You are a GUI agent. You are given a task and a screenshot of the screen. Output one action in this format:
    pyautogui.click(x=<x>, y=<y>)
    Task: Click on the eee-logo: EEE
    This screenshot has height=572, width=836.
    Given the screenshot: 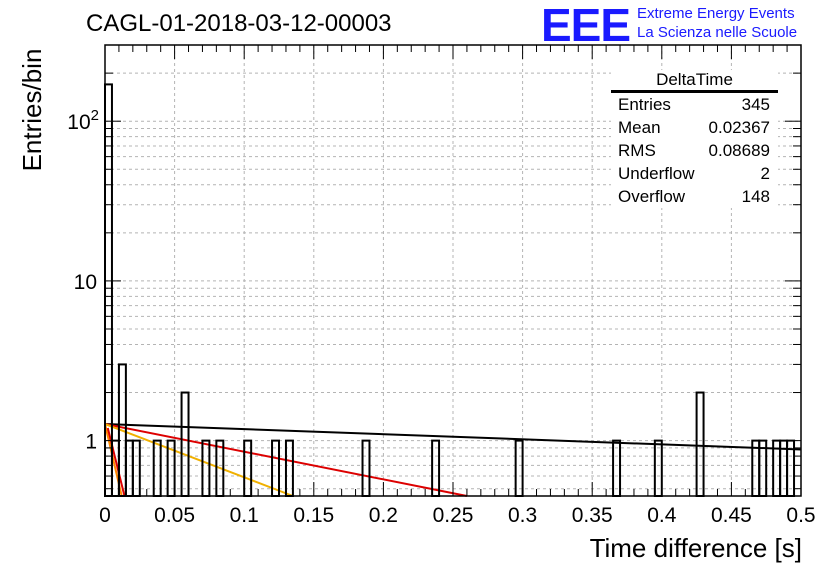 What is the action you would take?
    pyautogui.click(x=586, y=25)
    